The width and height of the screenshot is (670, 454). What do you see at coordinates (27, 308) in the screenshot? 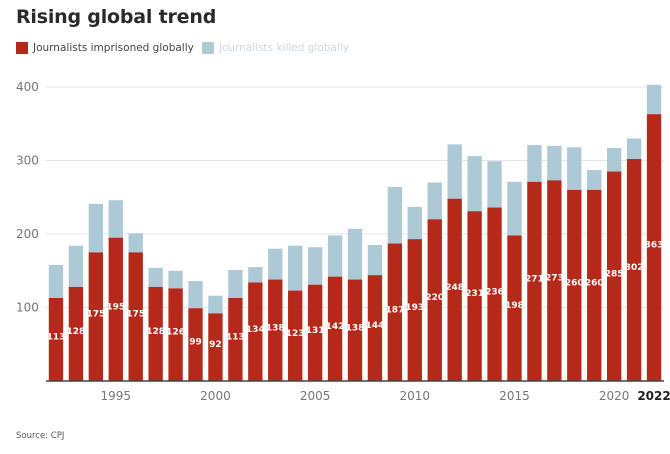
I see `y-tick-label: 100` at bounding box center [27, 308].